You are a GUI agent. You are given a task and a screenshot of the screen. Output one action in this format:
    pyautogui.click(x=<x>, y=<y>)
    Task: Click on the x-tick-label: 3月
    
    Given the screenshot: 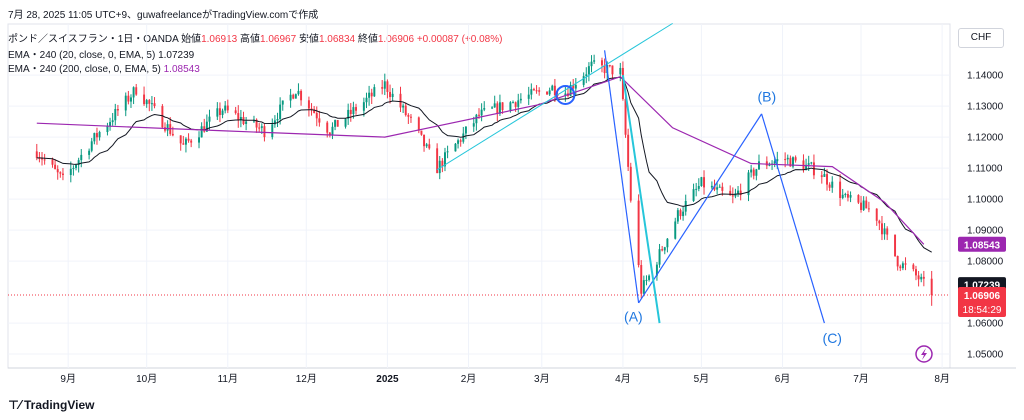 What is the action you would take?
    pyautogui.click(x=542, y=379)
    